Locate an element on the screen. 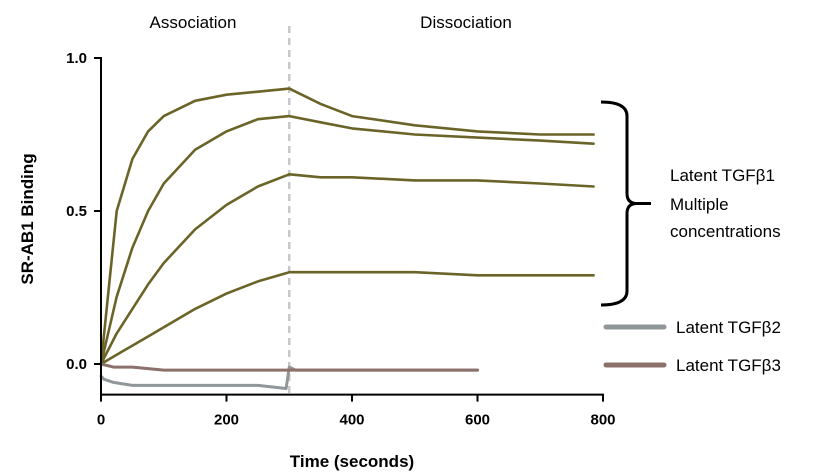 This screenshot has width=825, height=474. legend-group: Latent TGFβ2 Latent TGFβ3 is located at coordinates (692, 346).